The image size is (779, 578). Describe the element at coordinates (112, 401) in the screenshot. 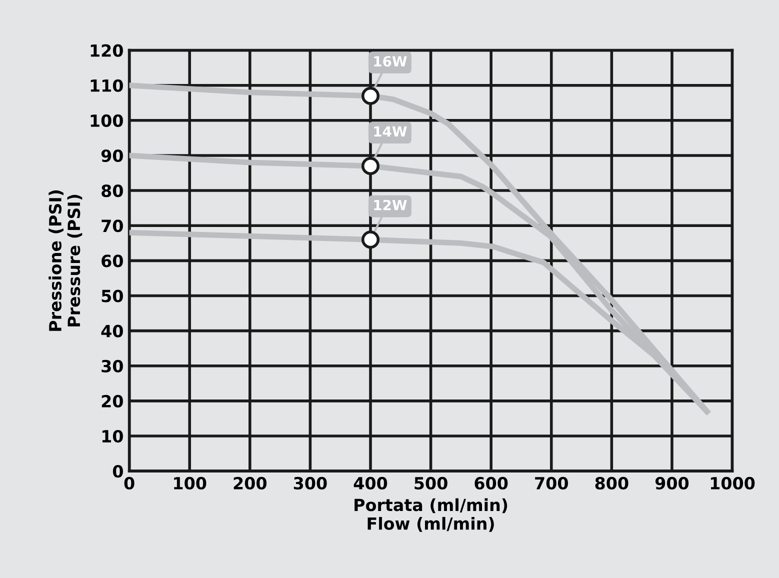

I see `y-tick-label: 20` at that location.